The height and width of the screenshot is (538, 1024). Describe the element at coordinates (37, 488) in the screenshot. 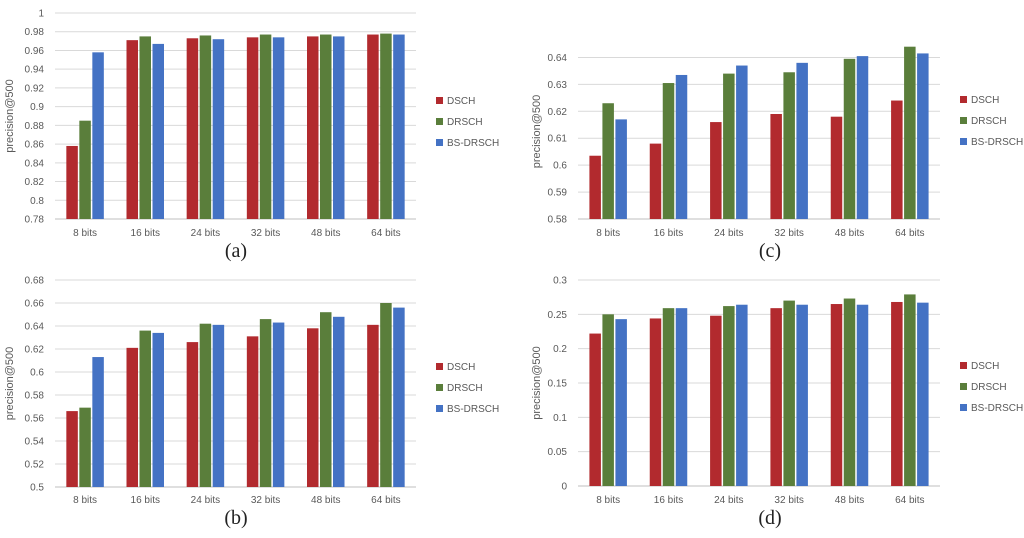

I see `y-tick-label: 0.5` at that location.